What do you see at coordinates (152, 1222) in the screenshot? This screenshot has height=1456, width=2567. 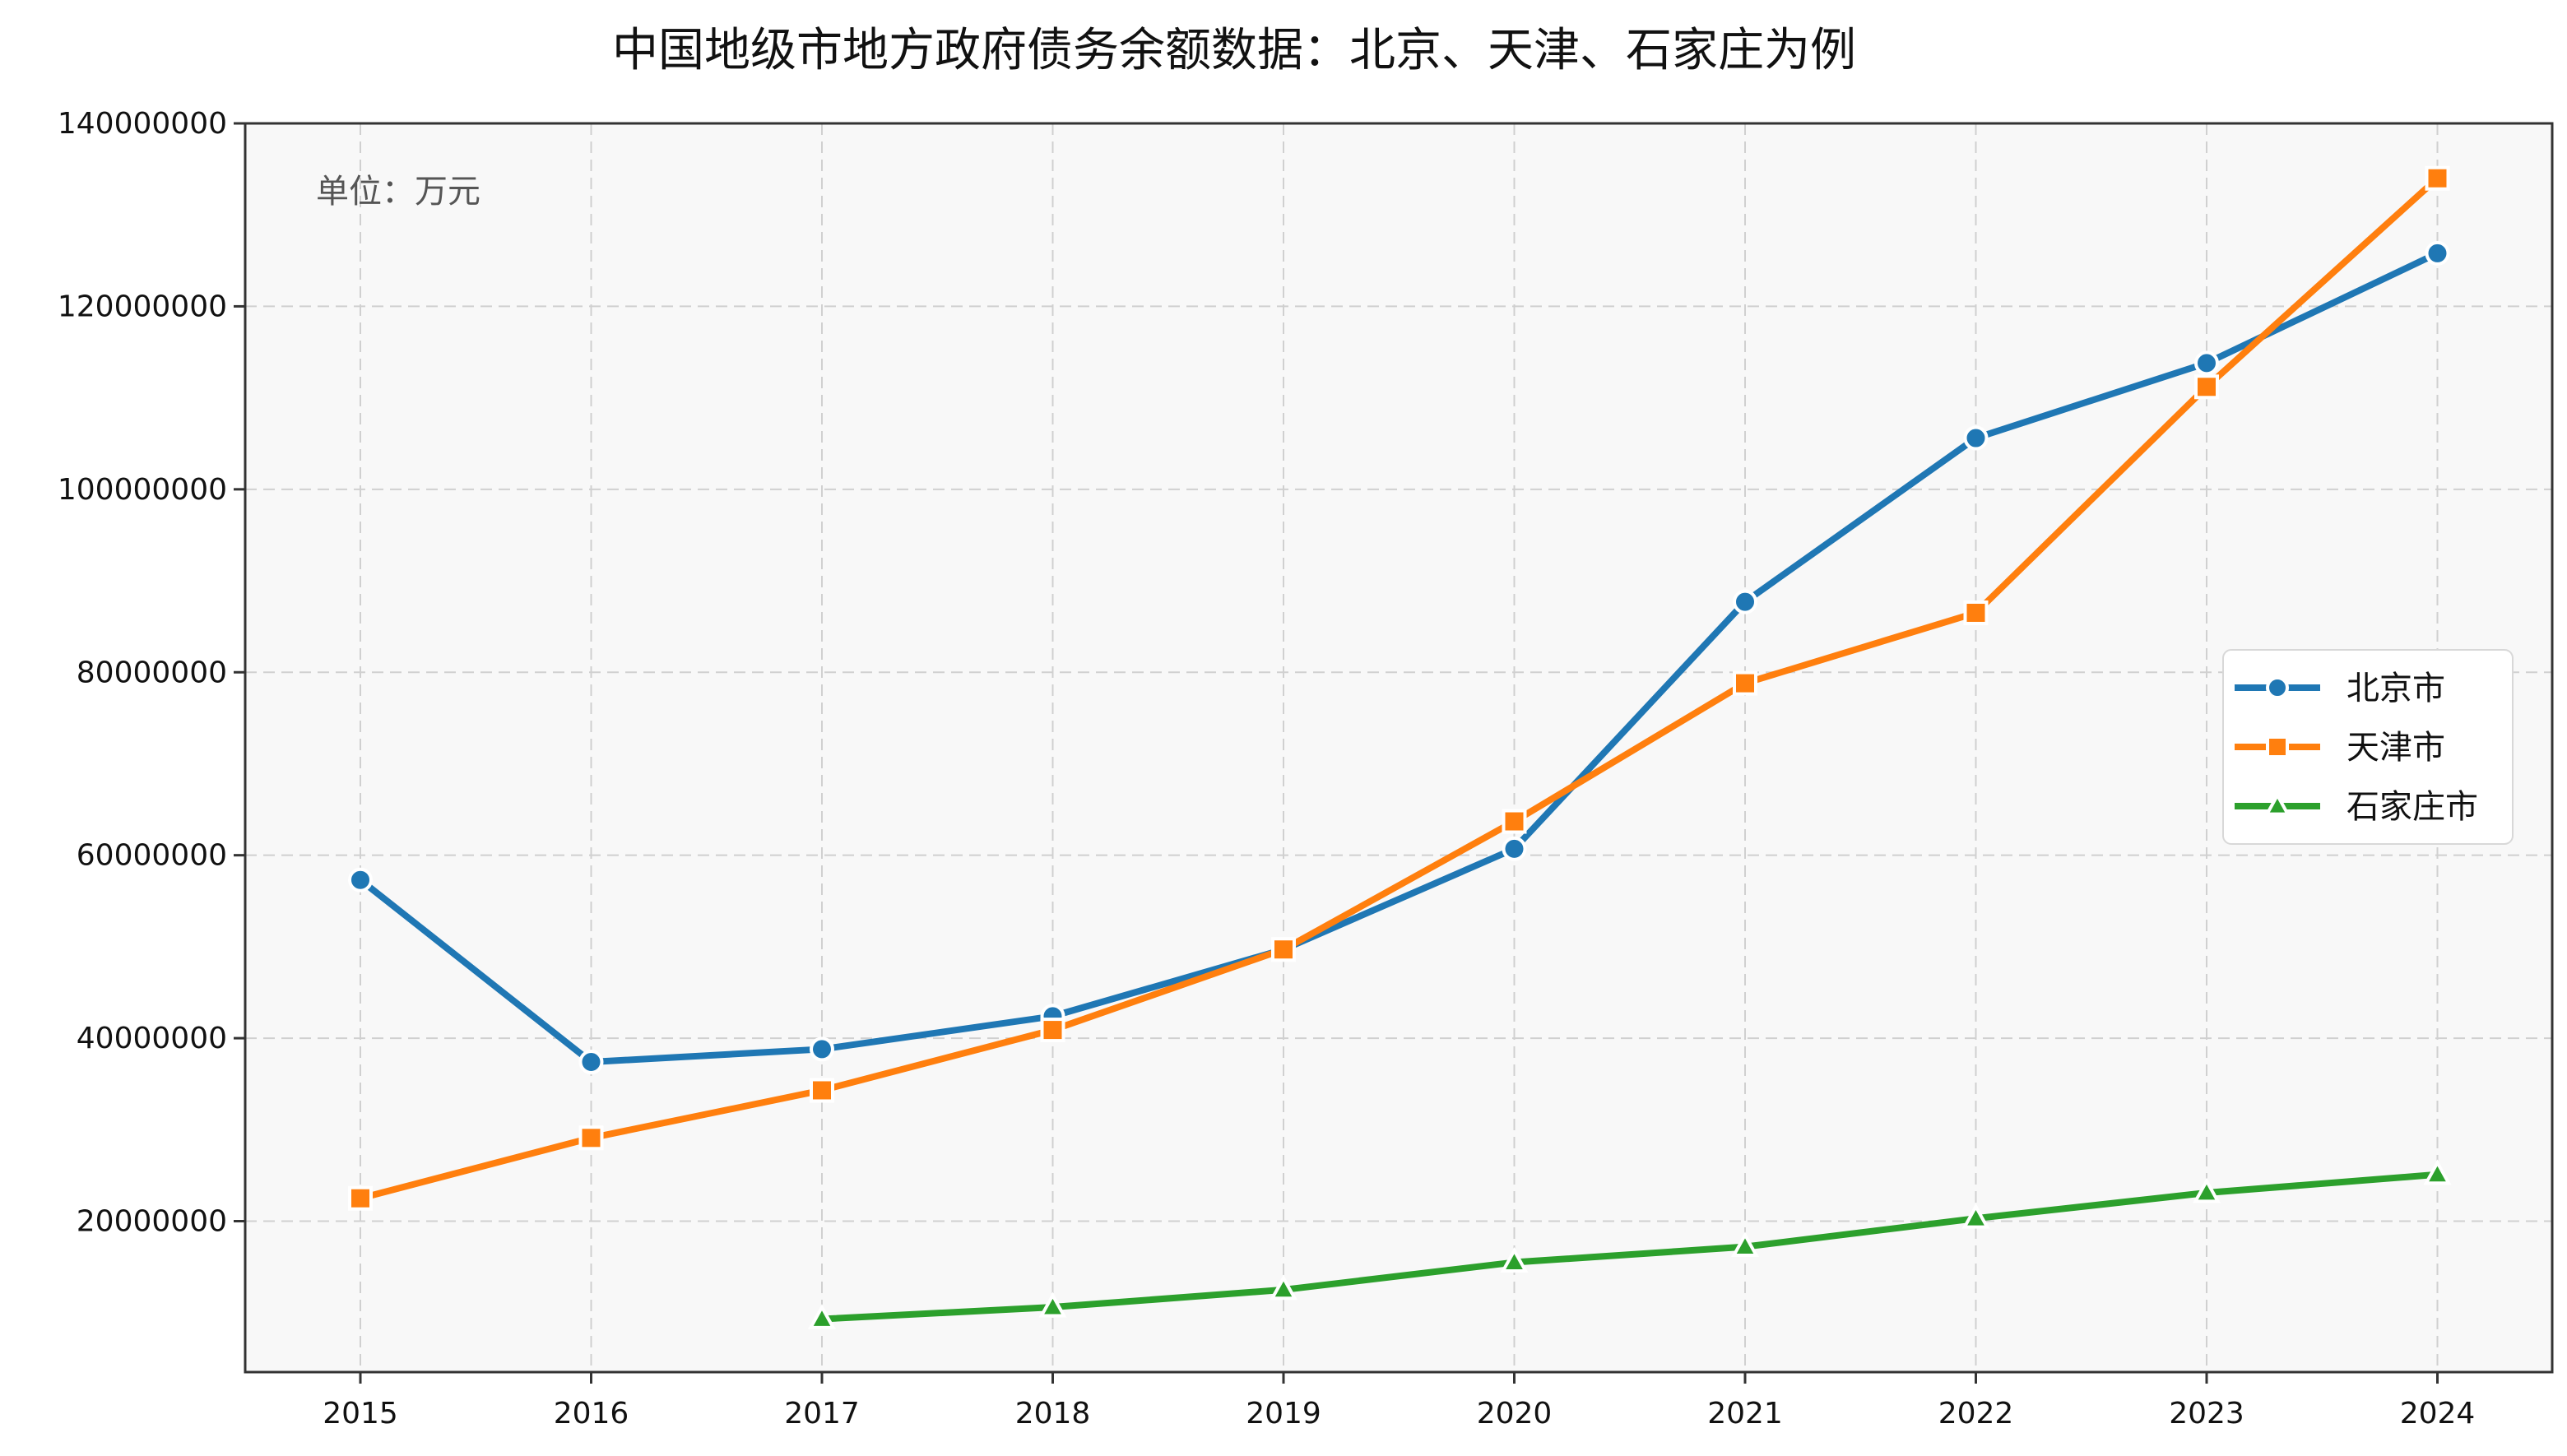 I see `y-tick-label: 20000000` at bounding box center [152, 1222].